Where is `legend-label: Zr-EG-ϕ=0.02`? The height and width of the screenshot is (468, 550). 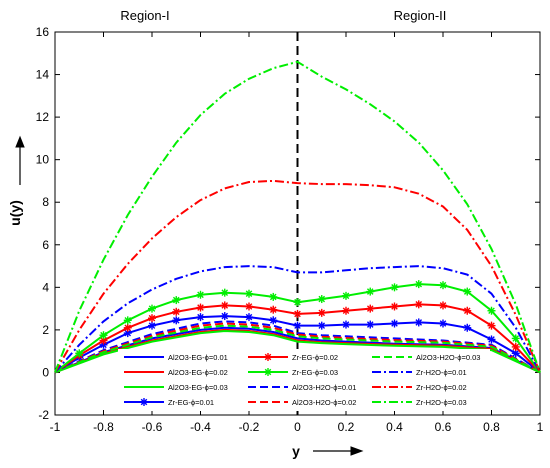 legend-label: Zr-EG-ϕ=0.02 is located at coordinates (315, 357).